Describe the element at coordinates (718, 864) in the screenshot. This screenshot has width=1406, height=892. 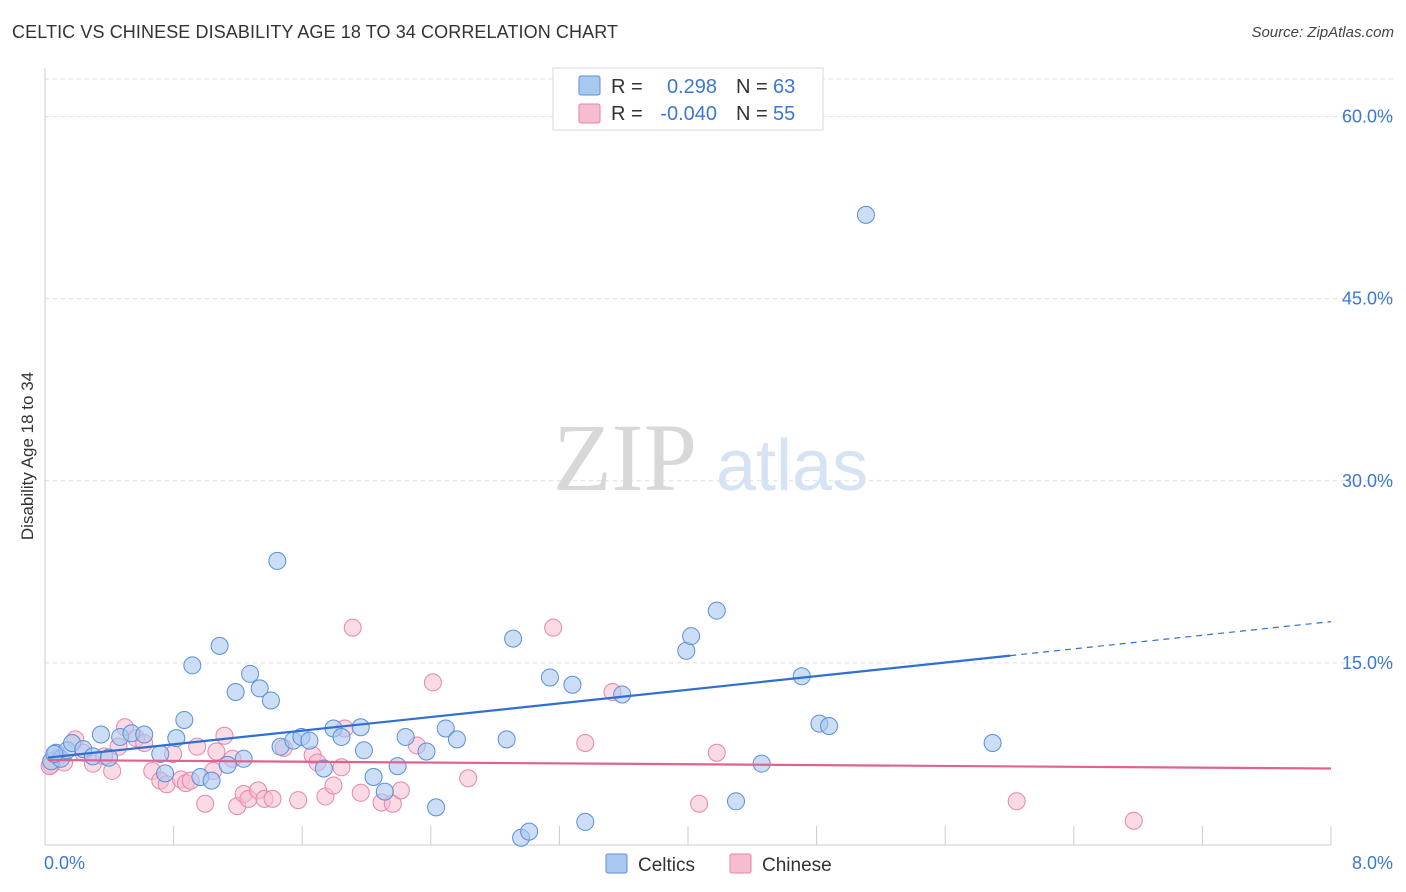
I see `series-legend: Celtics Chinese` at that location.